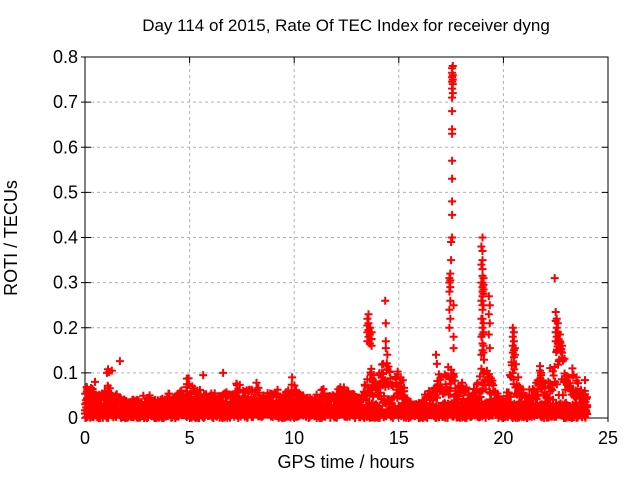  What do you see at coordinates (345, 462) in the screenshot?
I see `x-axis-label: GPS time / hours` at bounding box center [345, 462].